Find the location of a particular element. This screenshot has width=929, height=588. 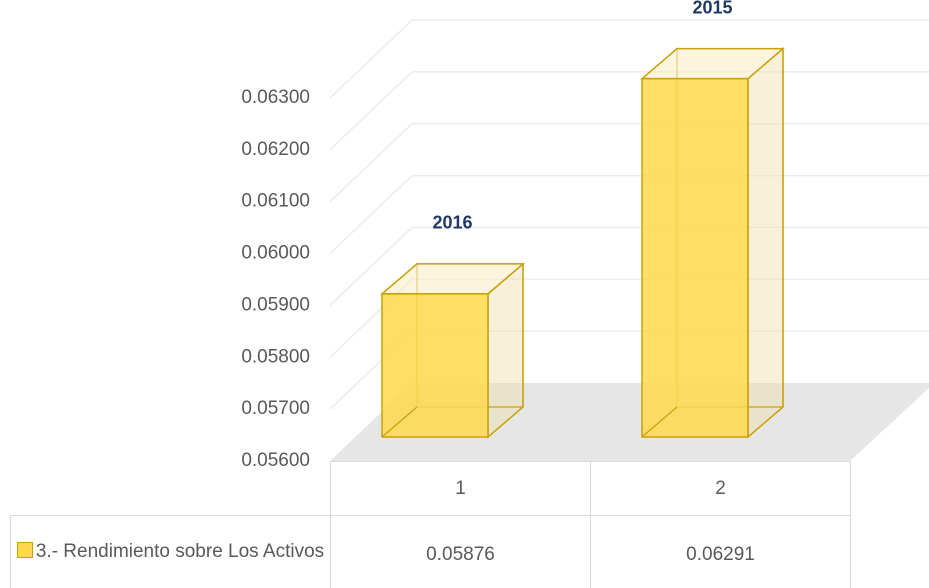

table-value-cell: 0.05876 is located at coordinates (460, 551).